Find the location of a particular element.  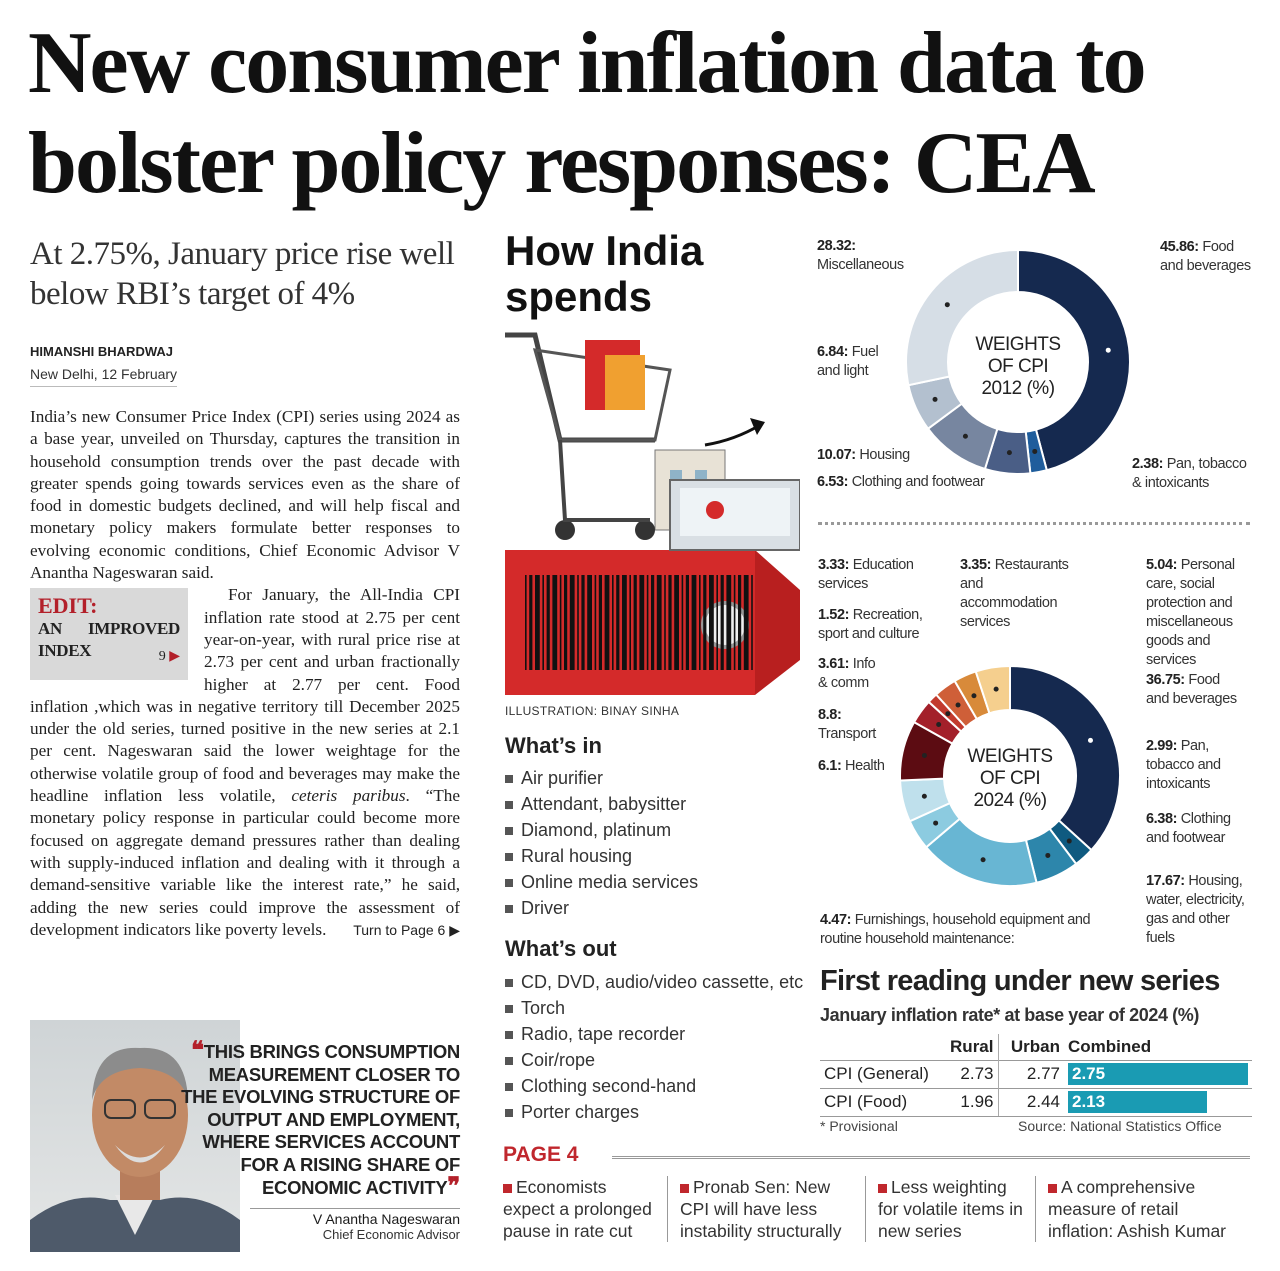

donut-2012-label-clothing: 6.53: Clothing and footwear is located at coordinates (901, 482).